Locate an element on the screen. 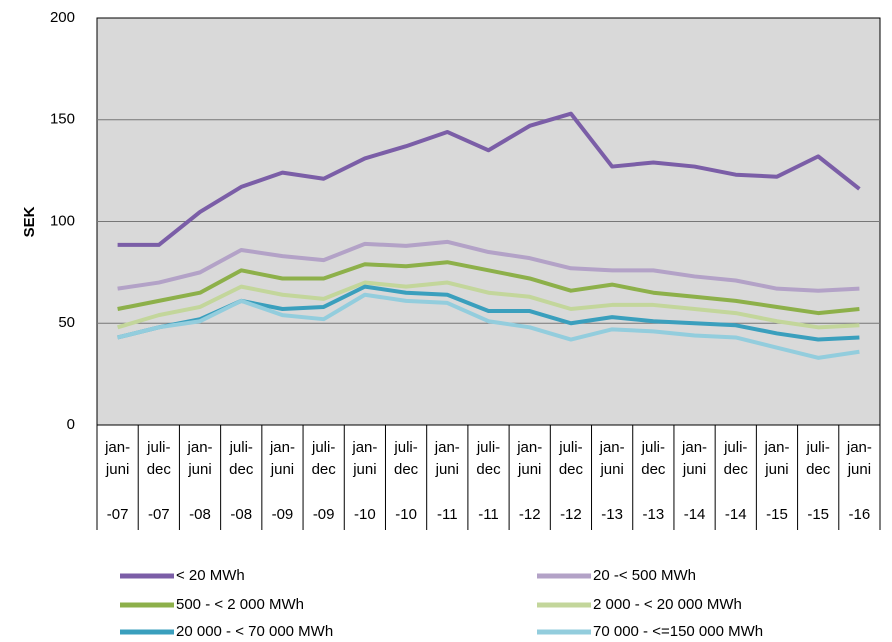 Image resolution: width=892 pixels, height=642 pixels. y-tick-label: 150 is located at coordinates (62, 119).